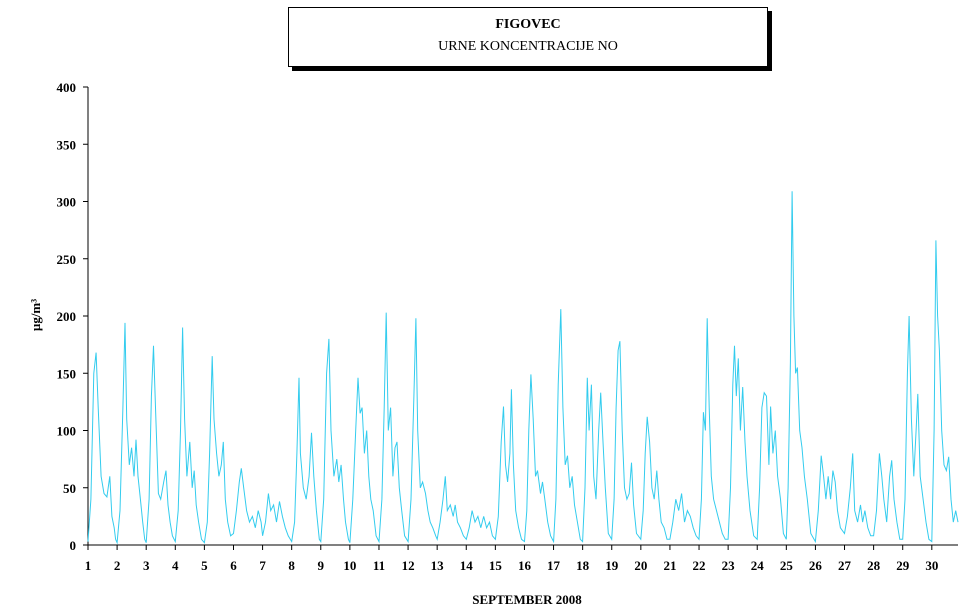 Image resolution: width=960 pixels, height=606 pixels. I want to click on x-tick-label: 29, so click(903, 565).